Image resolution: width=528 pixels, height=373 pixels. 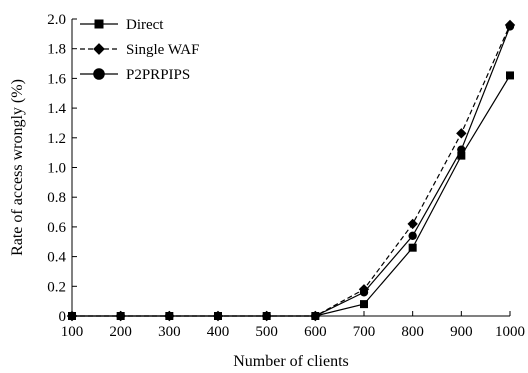 I want to click on x-tick-label: 700, so click(x=364, y=332).